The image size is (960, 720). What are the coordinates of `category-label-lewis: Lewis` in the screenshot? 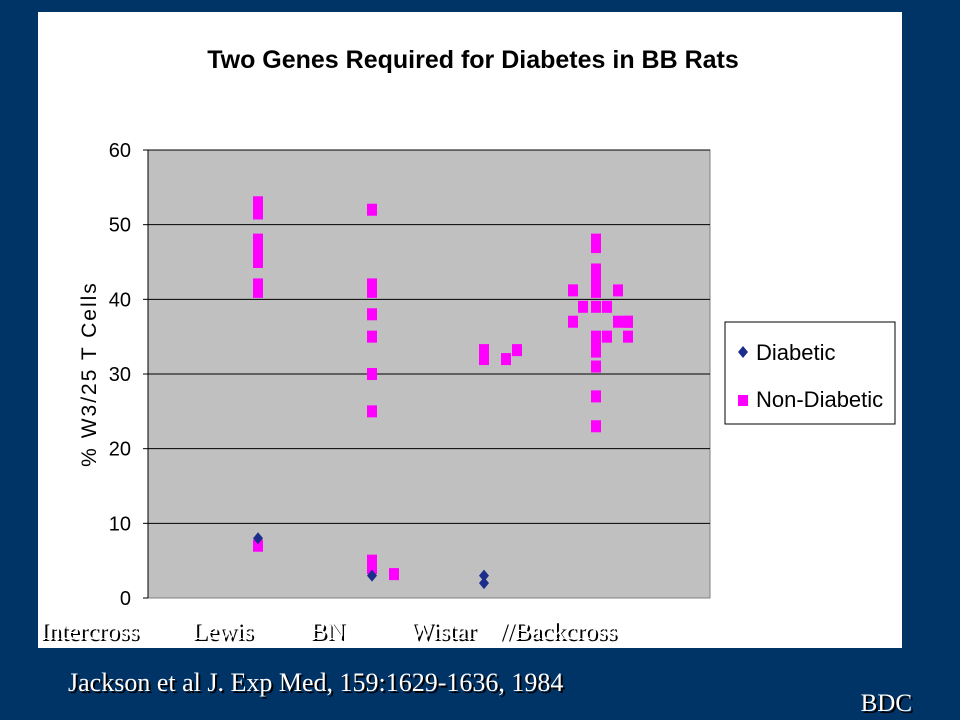 It's located at (223, 631).